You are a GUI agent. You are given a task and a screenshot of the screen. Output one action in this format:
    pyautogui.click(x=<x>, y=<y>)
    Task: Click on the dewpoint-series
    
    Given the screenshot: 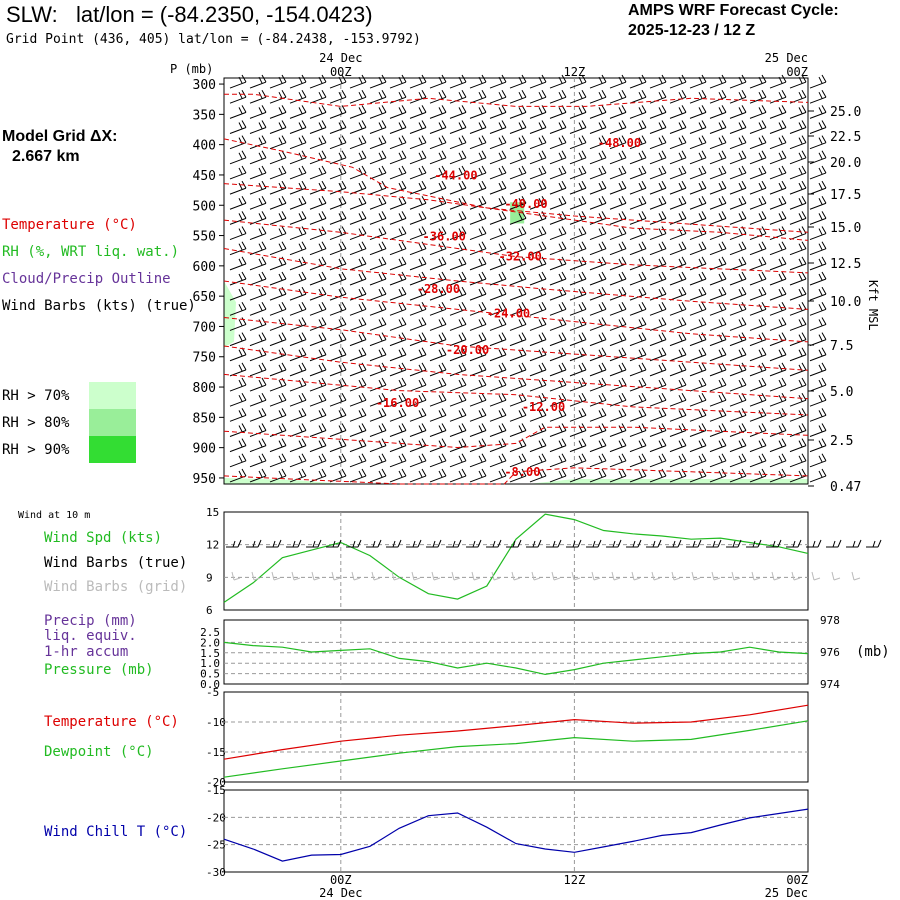 What is the action you would take?
    pyautogui.click(x=516, y=749)
    